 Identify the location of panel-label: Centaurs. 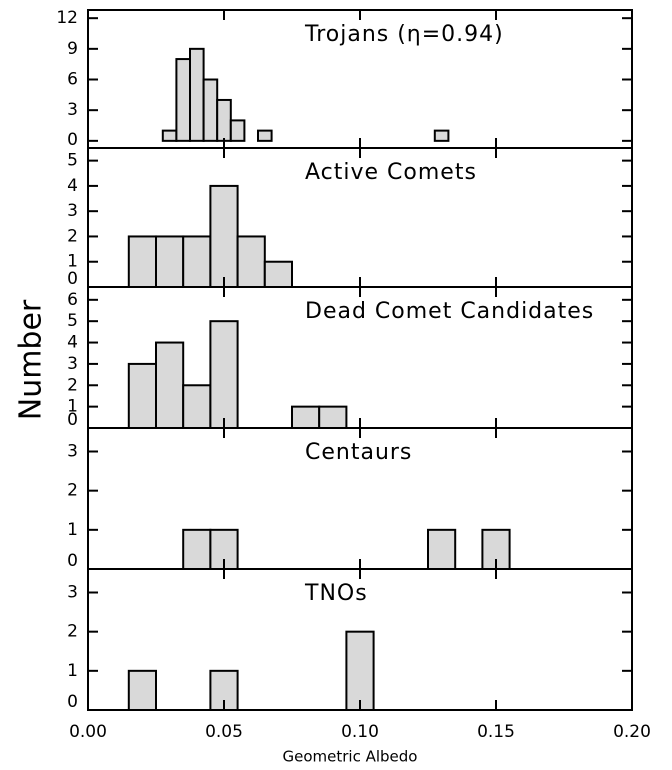
(358, 452).